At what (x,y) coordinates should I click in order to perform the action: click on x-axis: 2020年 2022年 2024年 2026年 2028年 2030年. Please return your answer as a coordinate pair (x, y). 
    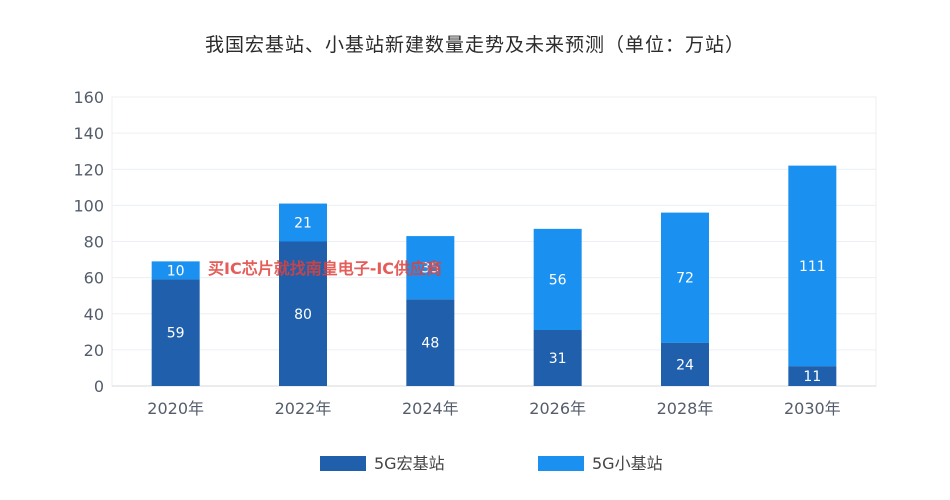
    Looking at the image, I should click on (493, 408).